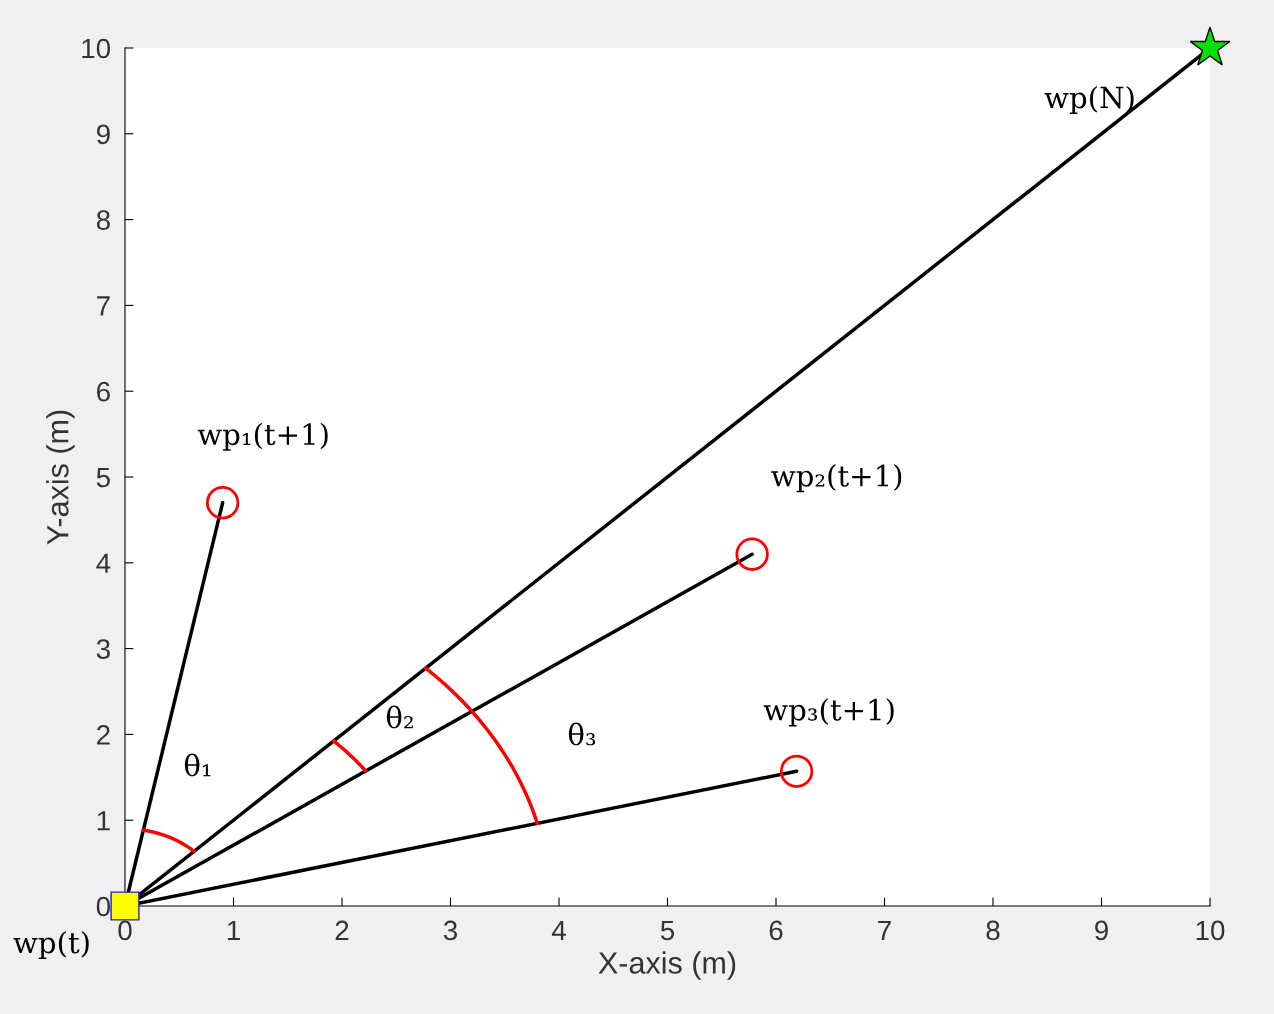 The image size is (1274, 1014). I want to click on y-tick-label: 2, so click(103, 735).